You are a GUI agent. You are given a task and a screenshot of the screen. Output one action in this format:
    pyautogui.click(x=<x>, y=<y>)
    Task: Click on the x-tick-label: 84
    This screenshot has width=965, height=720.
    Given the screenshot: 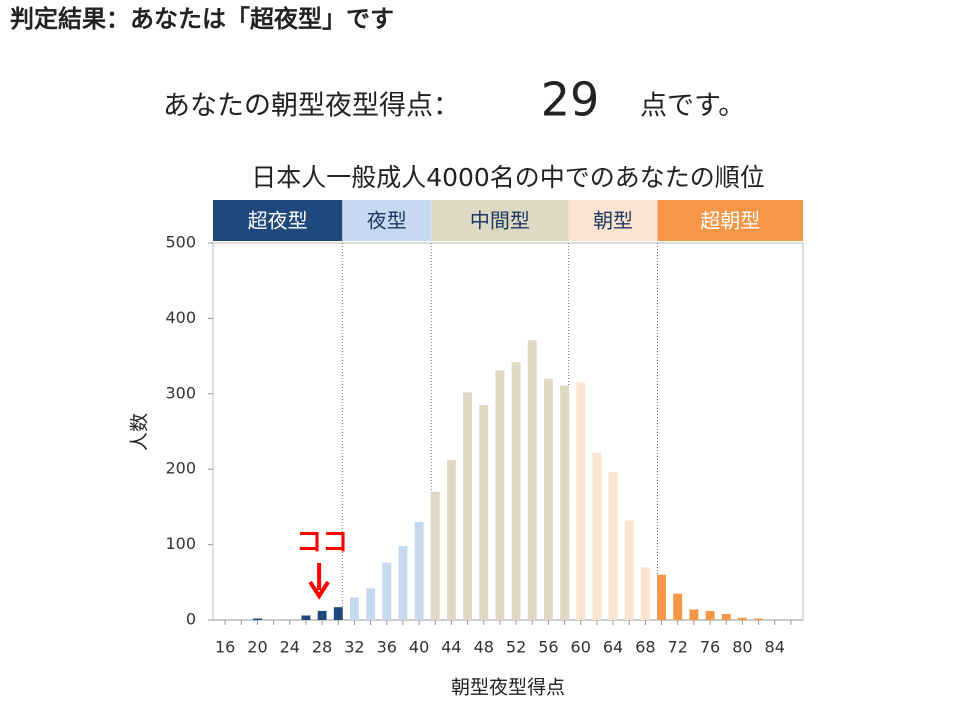 What is the action you would take?
    pyautogui.click(x=775, y=647)
    